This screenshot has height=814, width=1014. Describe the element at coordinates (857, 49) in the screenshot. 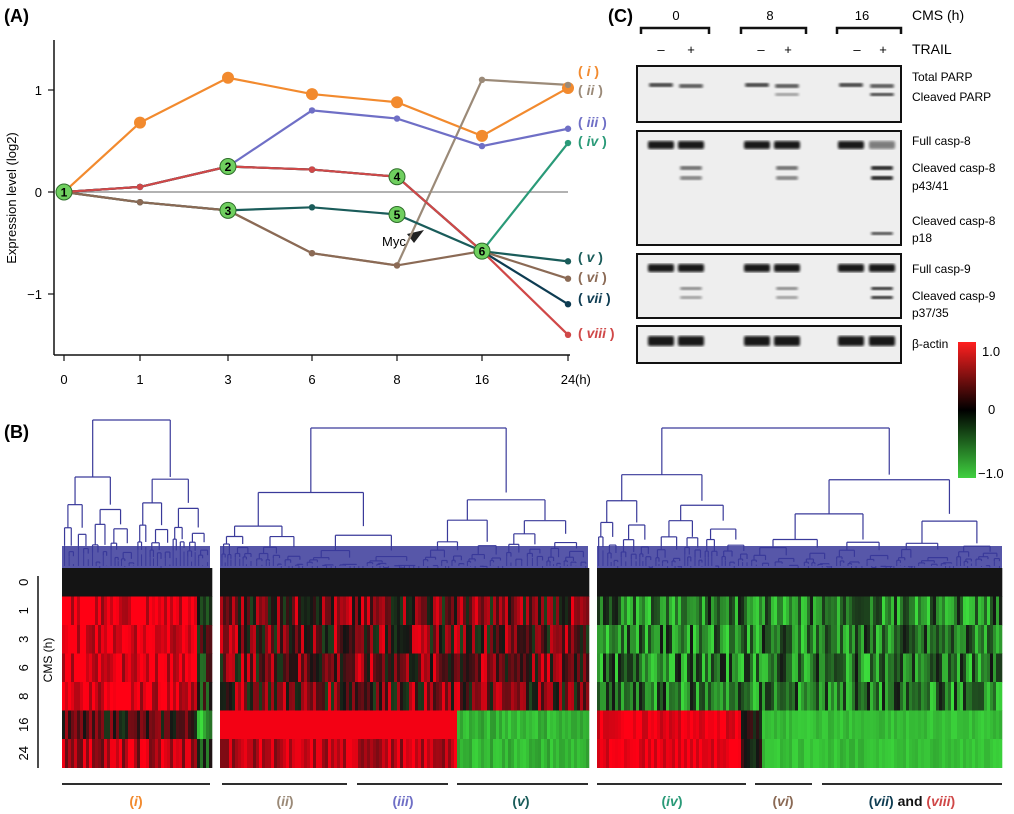

I see `trail-minus: –` at that location.